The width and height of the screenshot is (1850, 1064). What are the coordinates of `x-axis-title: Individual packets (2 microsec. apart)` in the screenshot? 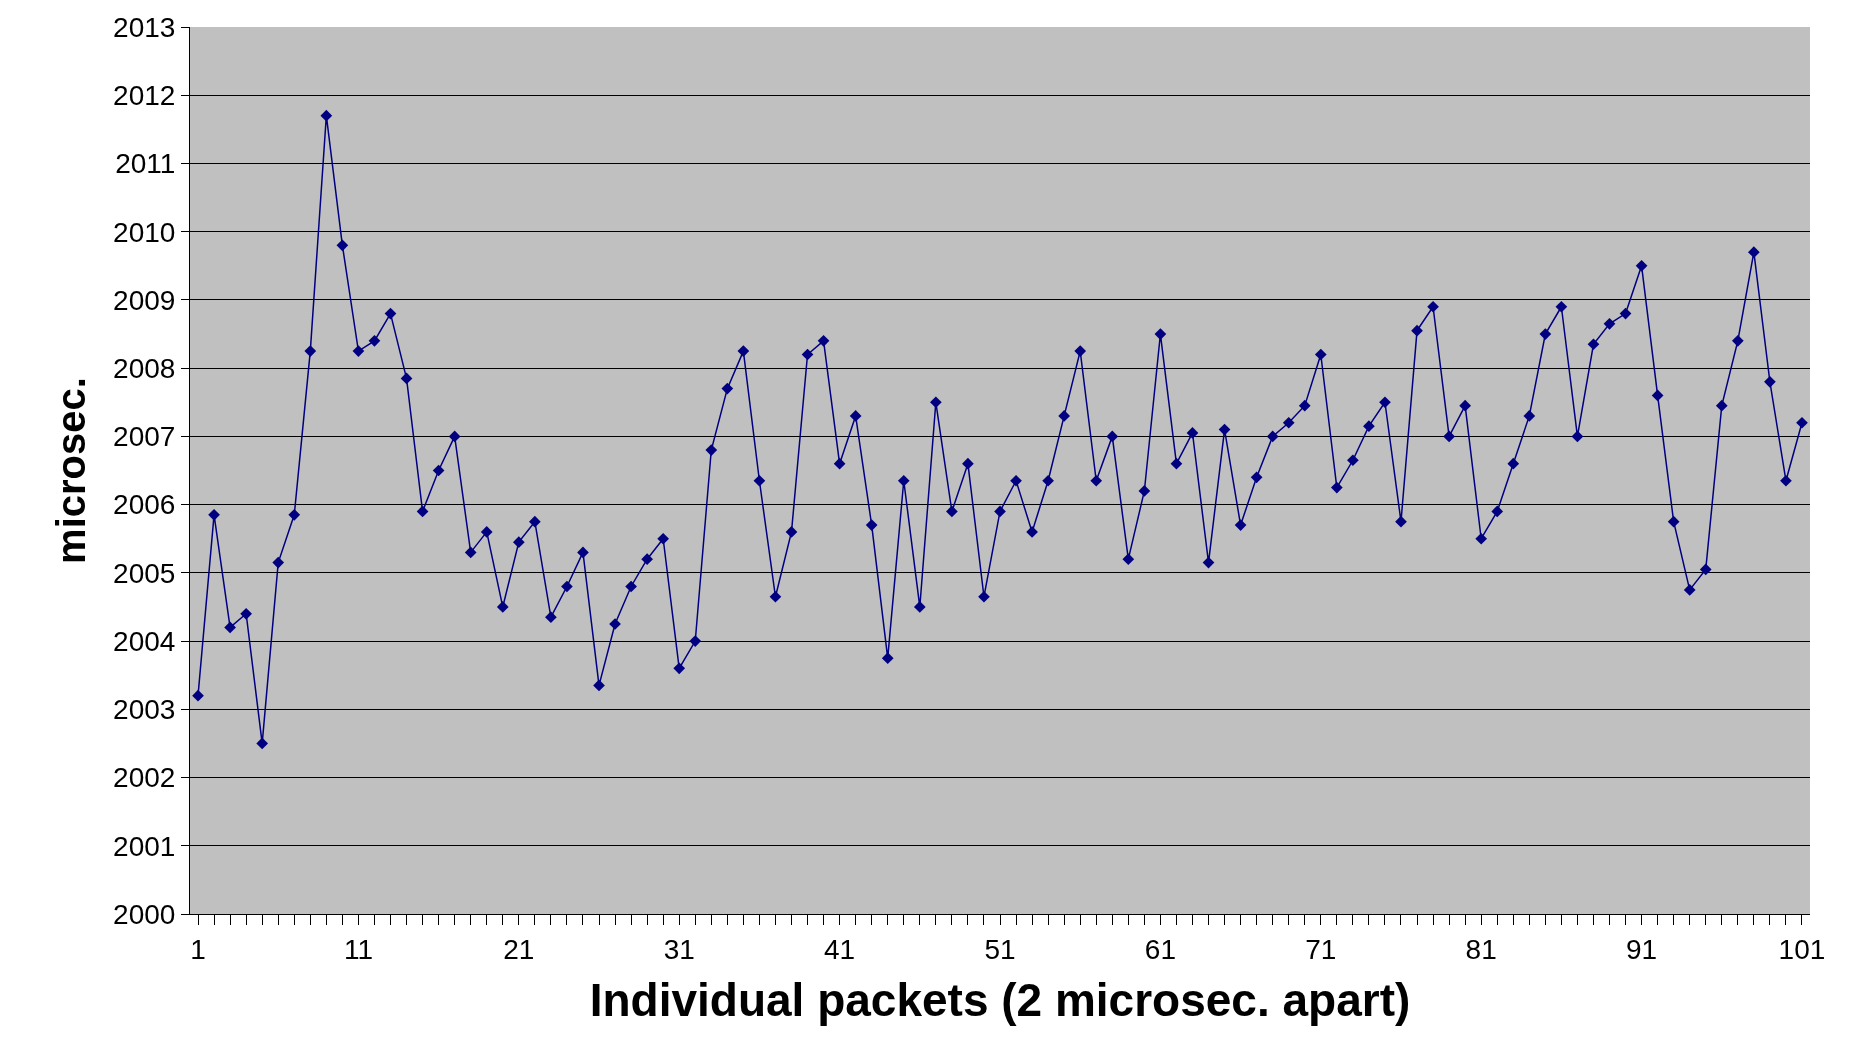 It's located at (1000, 1000).